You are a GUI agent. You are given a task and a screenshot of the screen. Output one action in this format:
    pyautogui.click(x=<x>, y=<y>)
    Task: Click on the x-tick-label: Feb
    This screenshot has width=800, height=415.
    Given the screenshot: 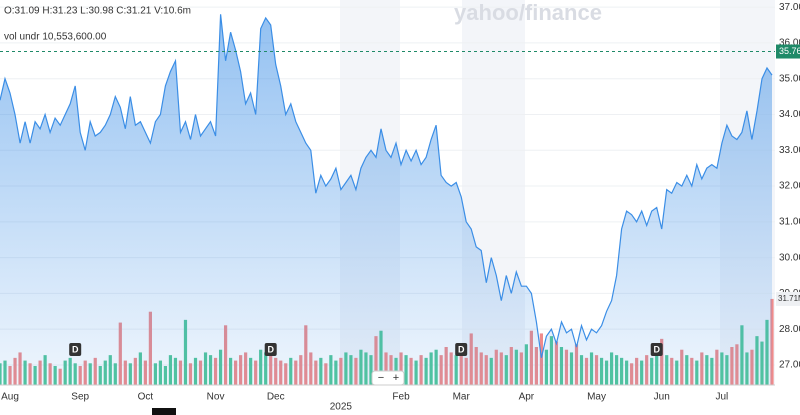 What is the action you would take?
    pyautogui.click(x=401, y=397)
    